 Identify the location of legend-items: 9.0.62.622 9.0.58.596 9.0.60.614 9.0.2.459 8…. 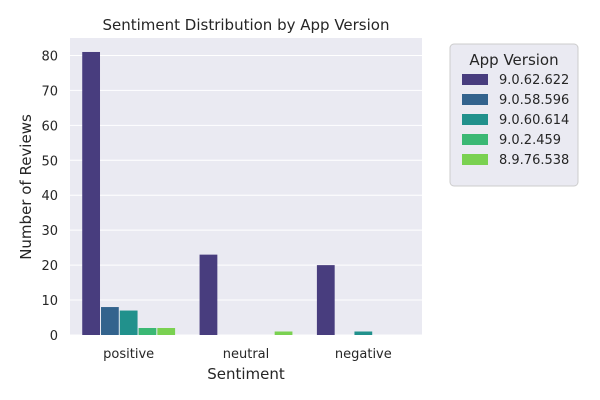
(515, 120).